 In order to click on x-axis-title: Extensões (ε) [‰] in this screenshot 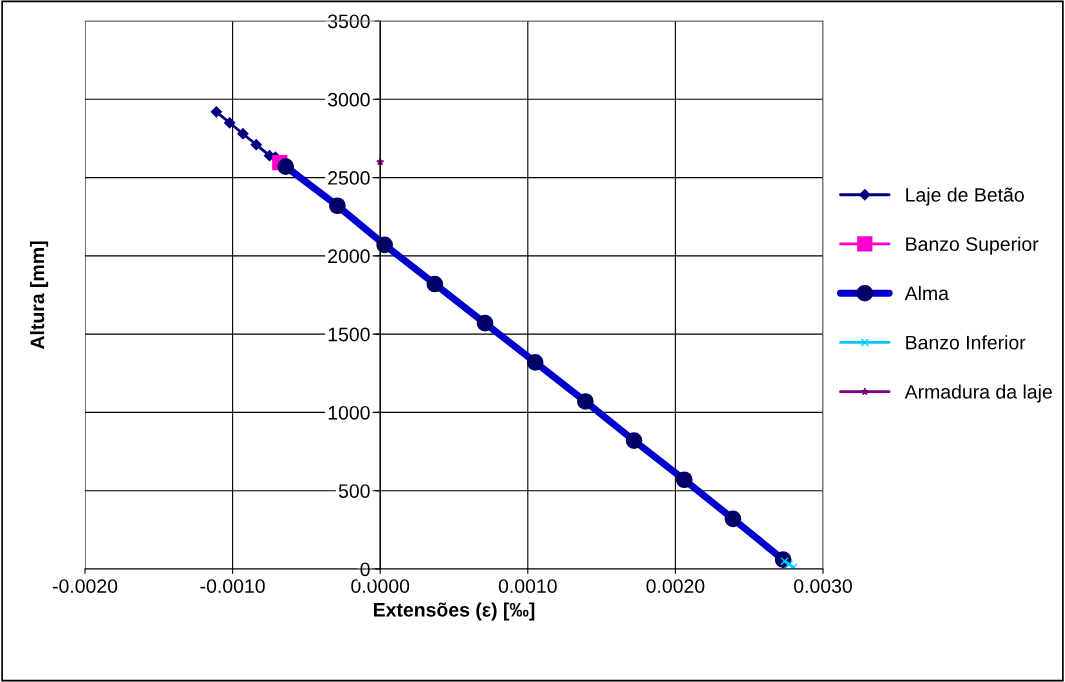, I will do `click(454, 611)`.